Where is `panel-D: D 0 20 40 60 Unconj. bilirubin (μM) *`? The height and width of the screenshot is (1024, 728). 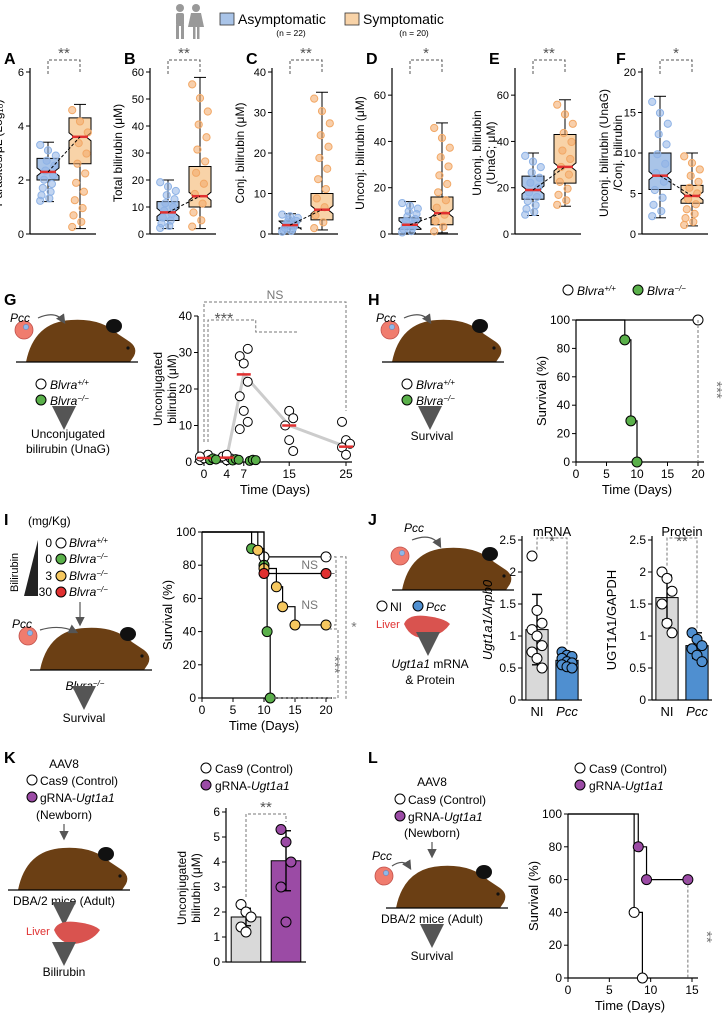
panel-D: D 0 20 40 60 Unconj. bilirubin (μM) * is located at coordinates (405, 143).